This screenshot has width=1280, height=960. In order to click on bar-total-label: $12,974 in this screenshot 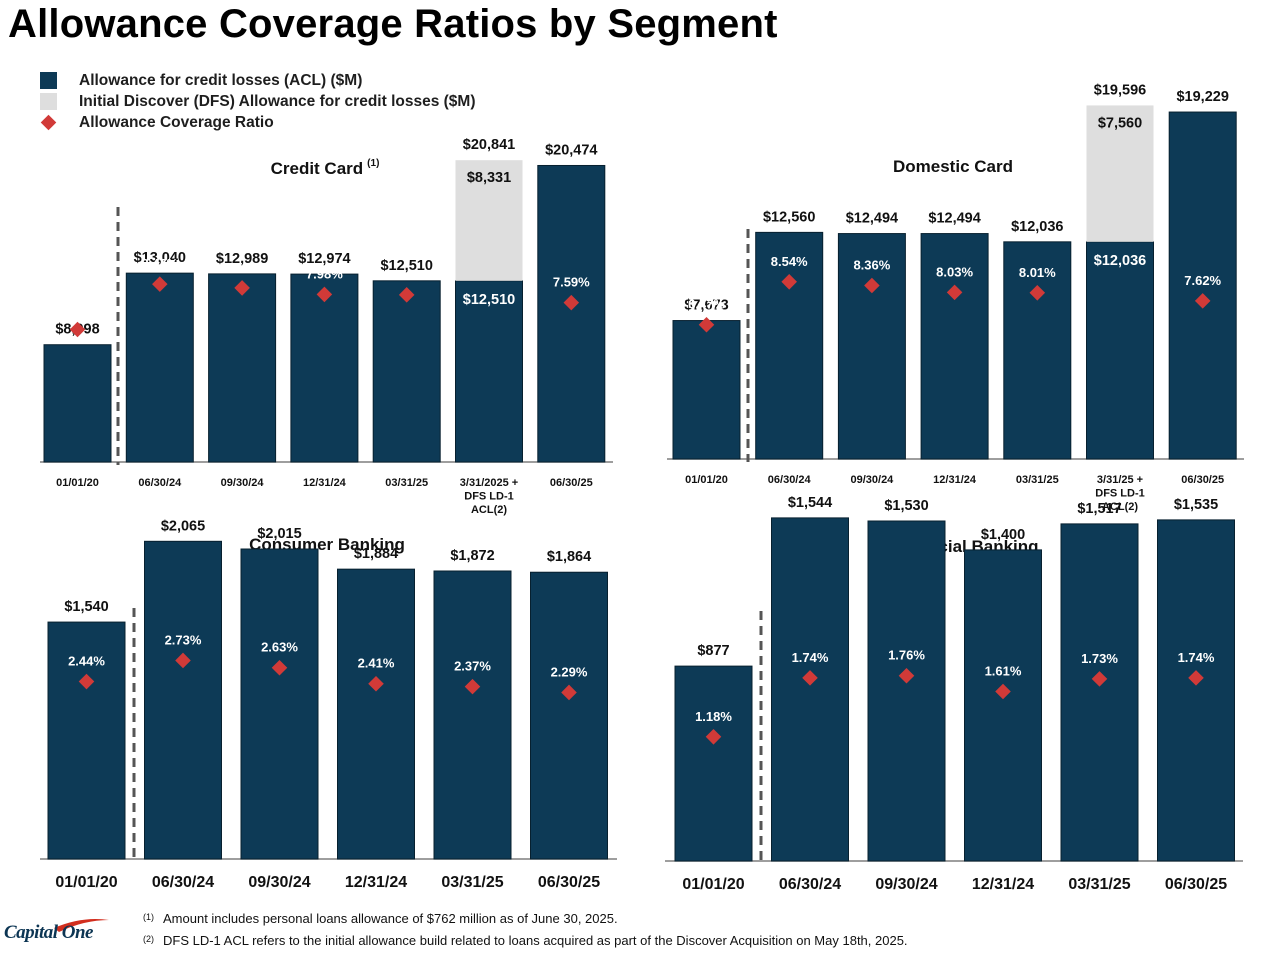, I will do `click(324, 259)`.